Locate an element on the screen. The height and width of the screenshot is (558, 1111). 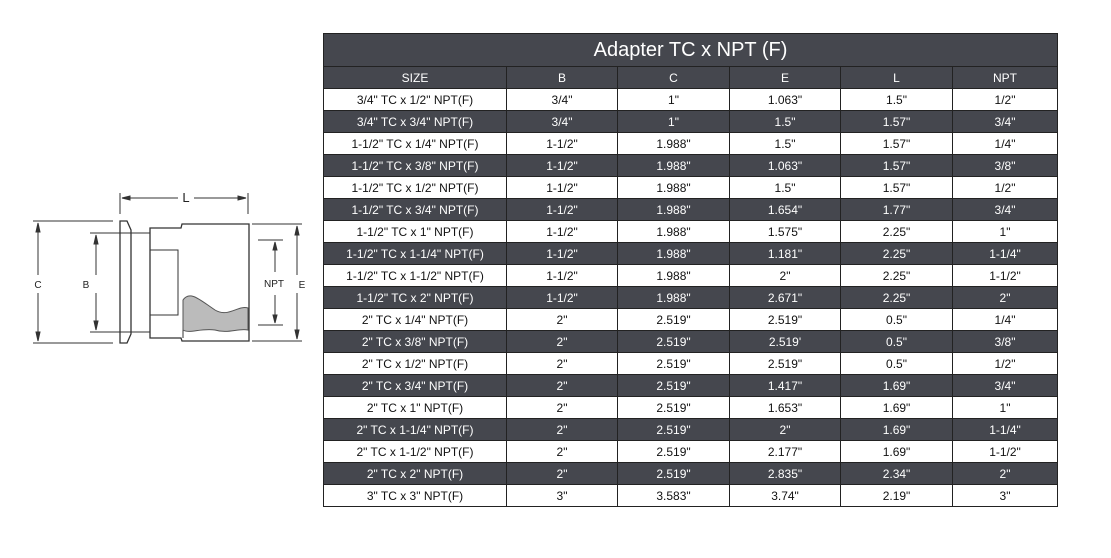
cell-l: 1.77" is located at coordinates (896, 209).